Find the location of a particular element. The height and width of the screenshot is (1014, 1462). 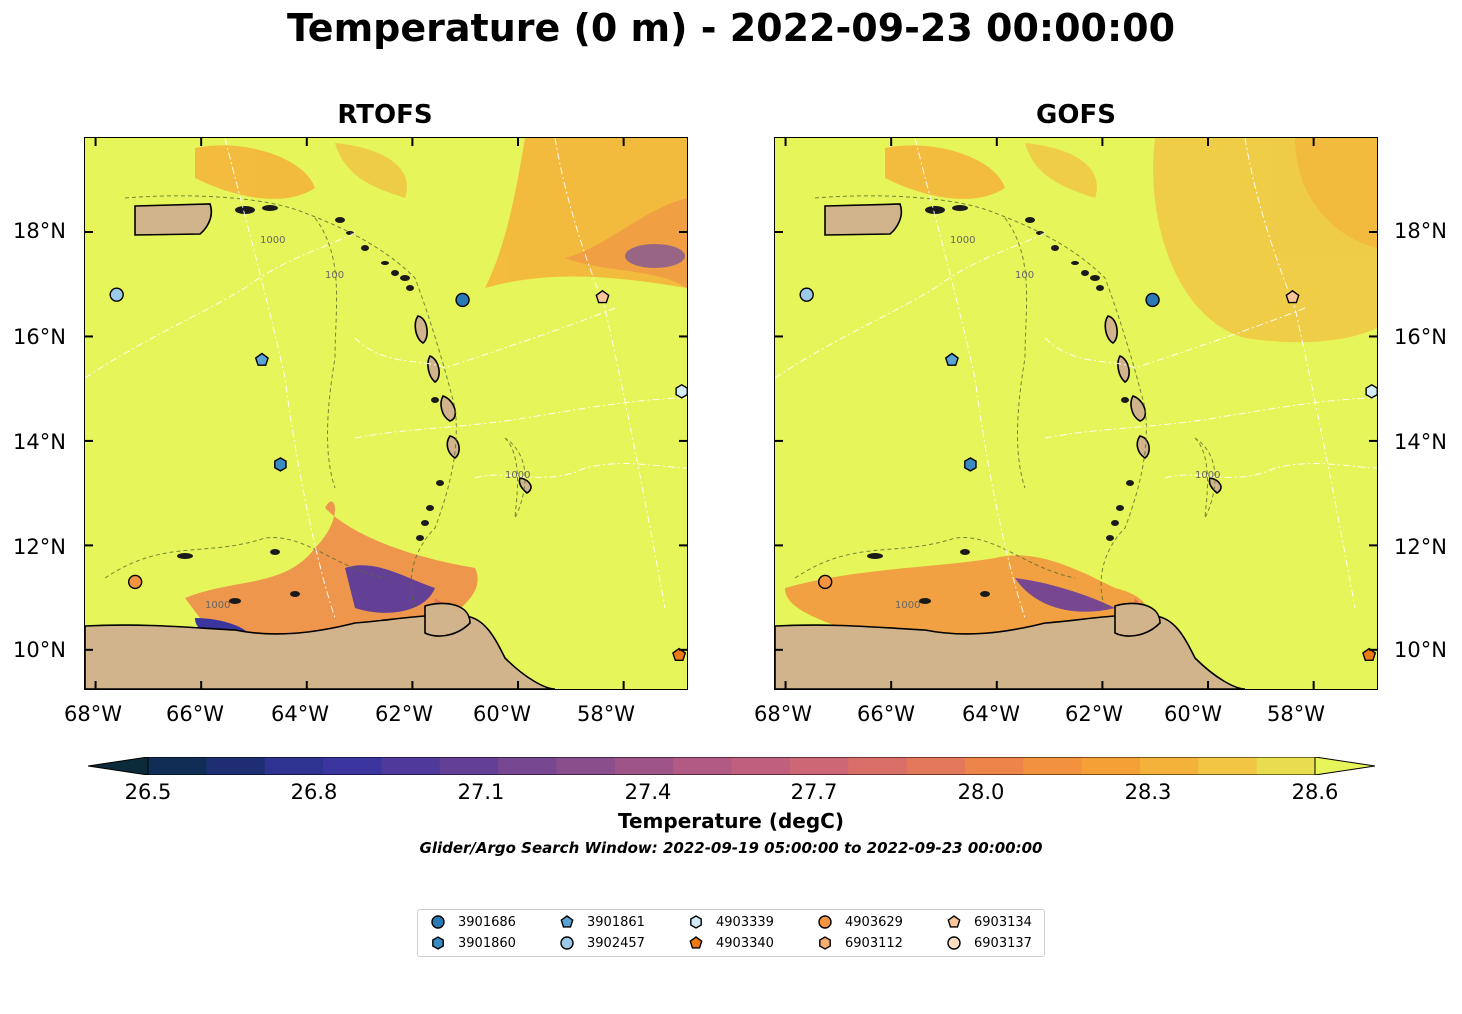

legend-item-4903339: 4903339 is located at coordinates (731, 922).